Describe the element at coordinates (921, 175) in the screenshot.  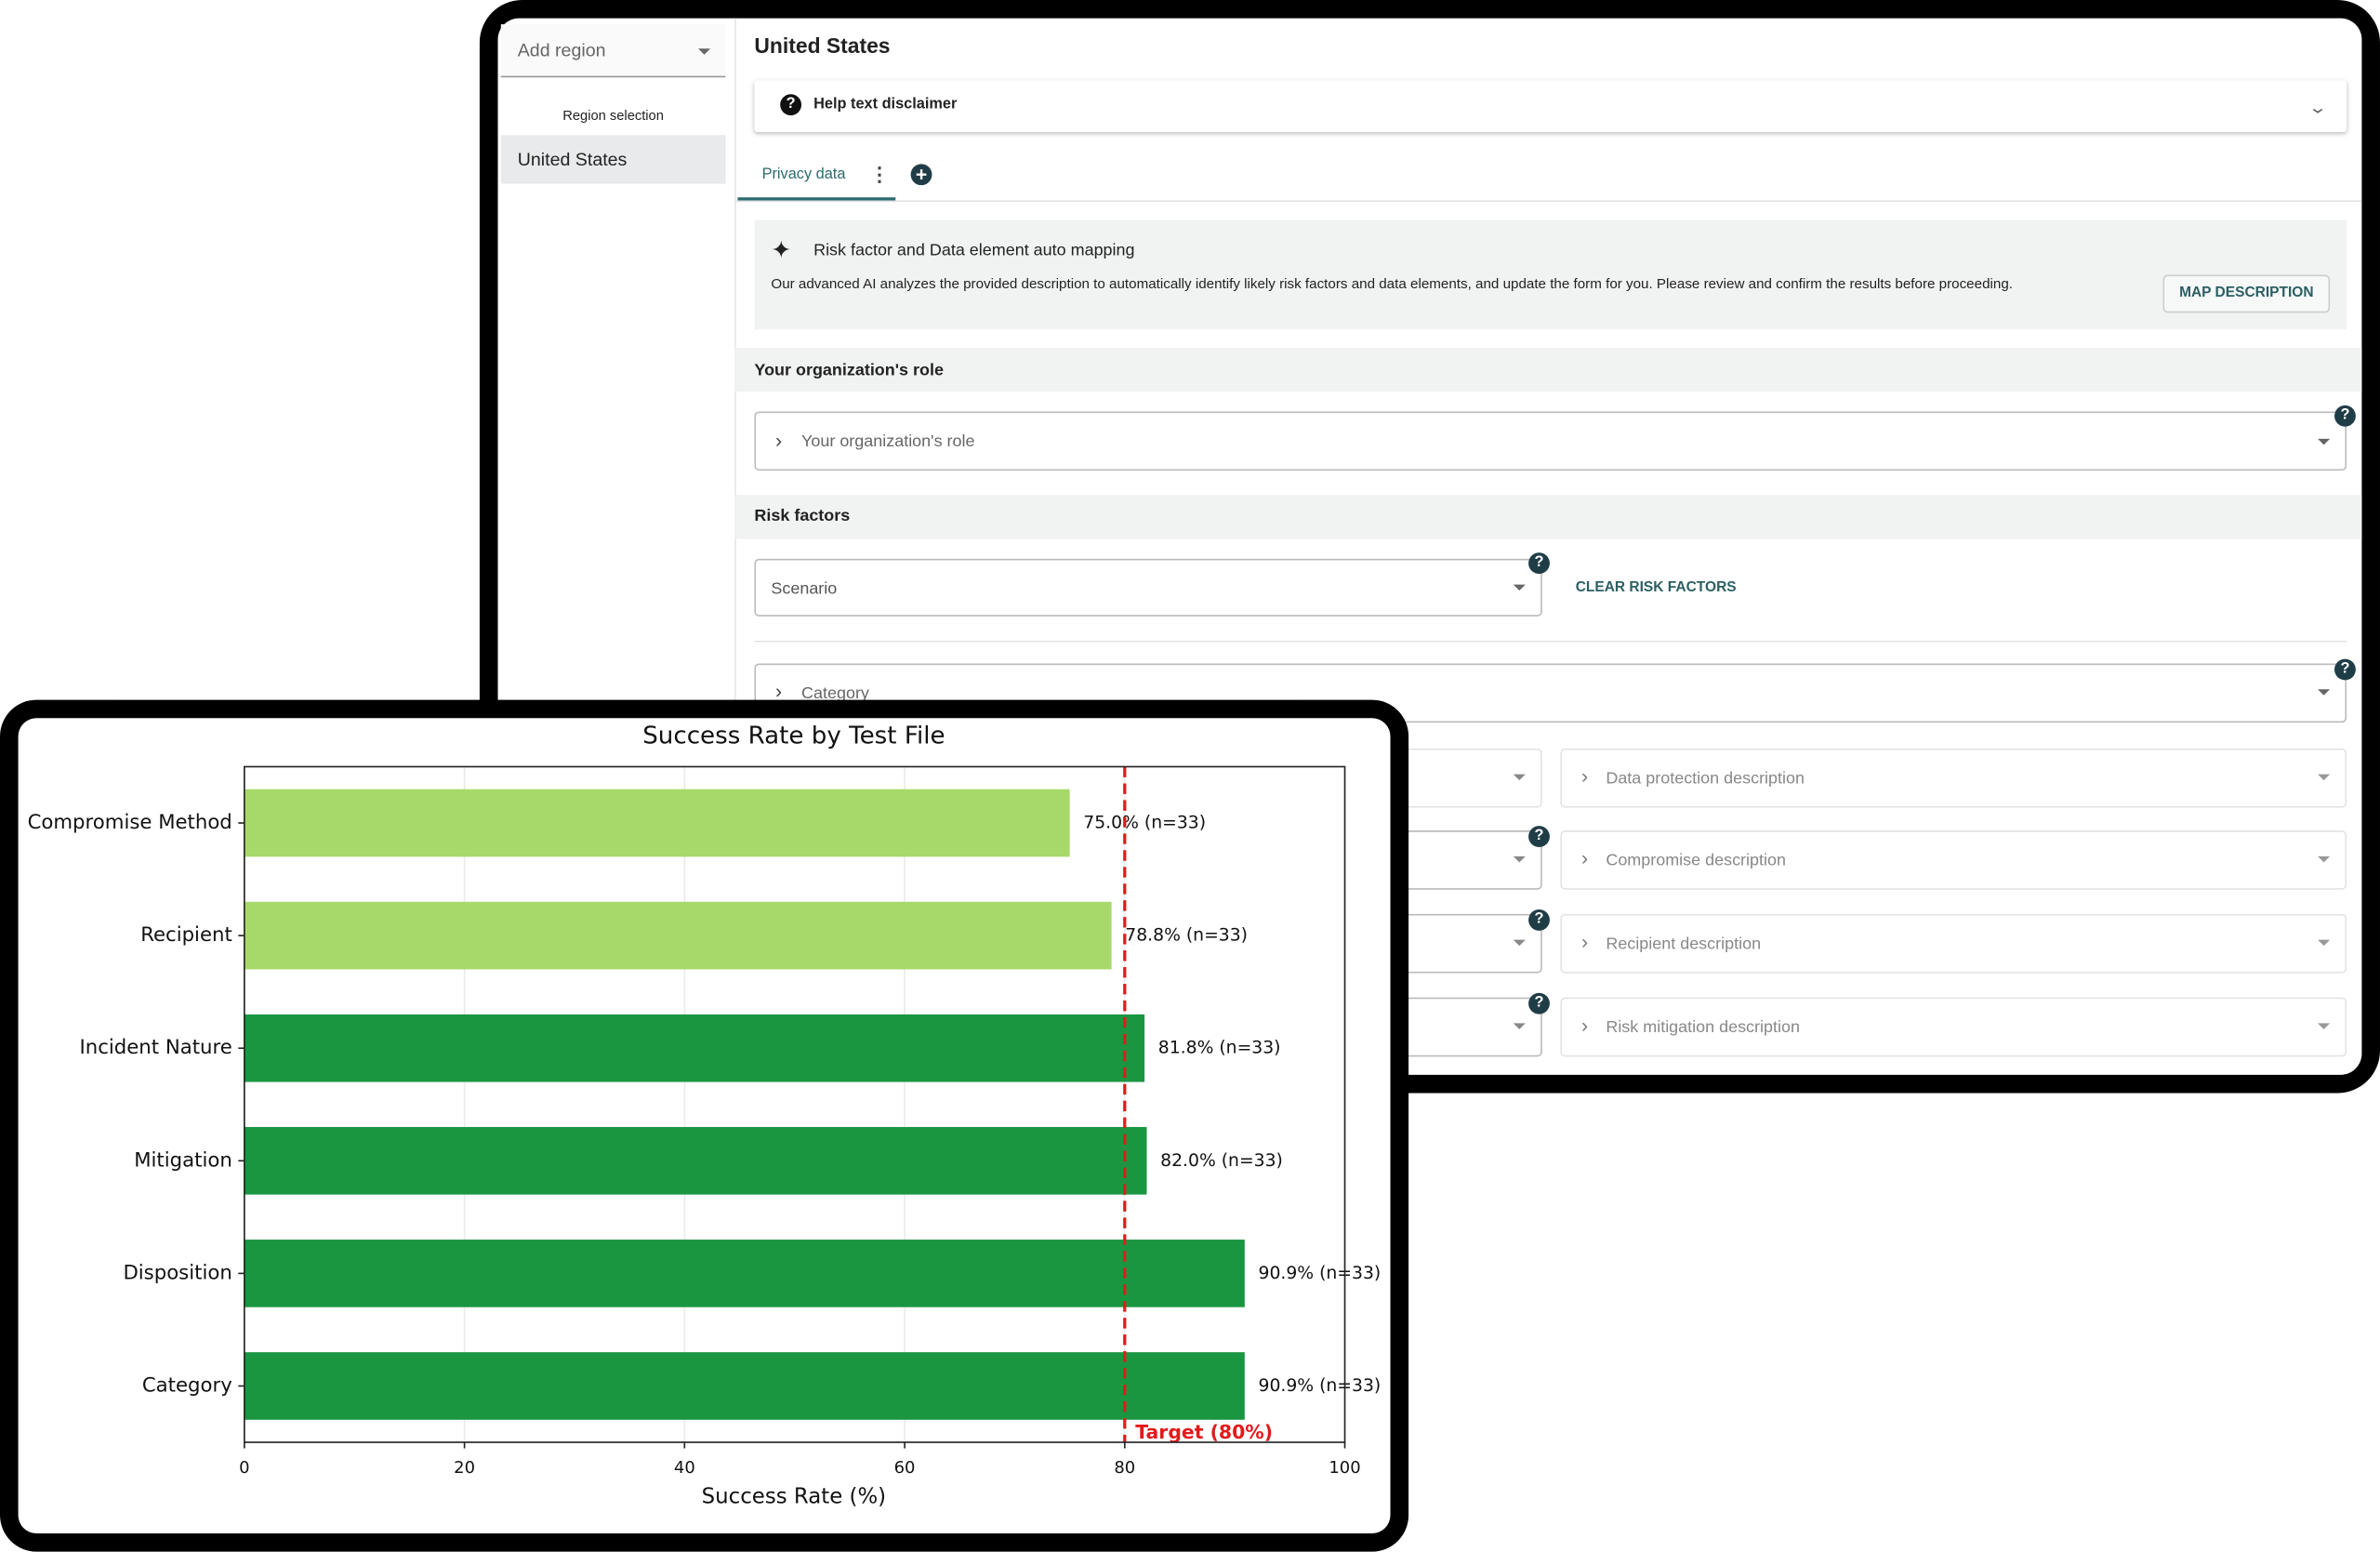
I see `add-tab: +` at that location.